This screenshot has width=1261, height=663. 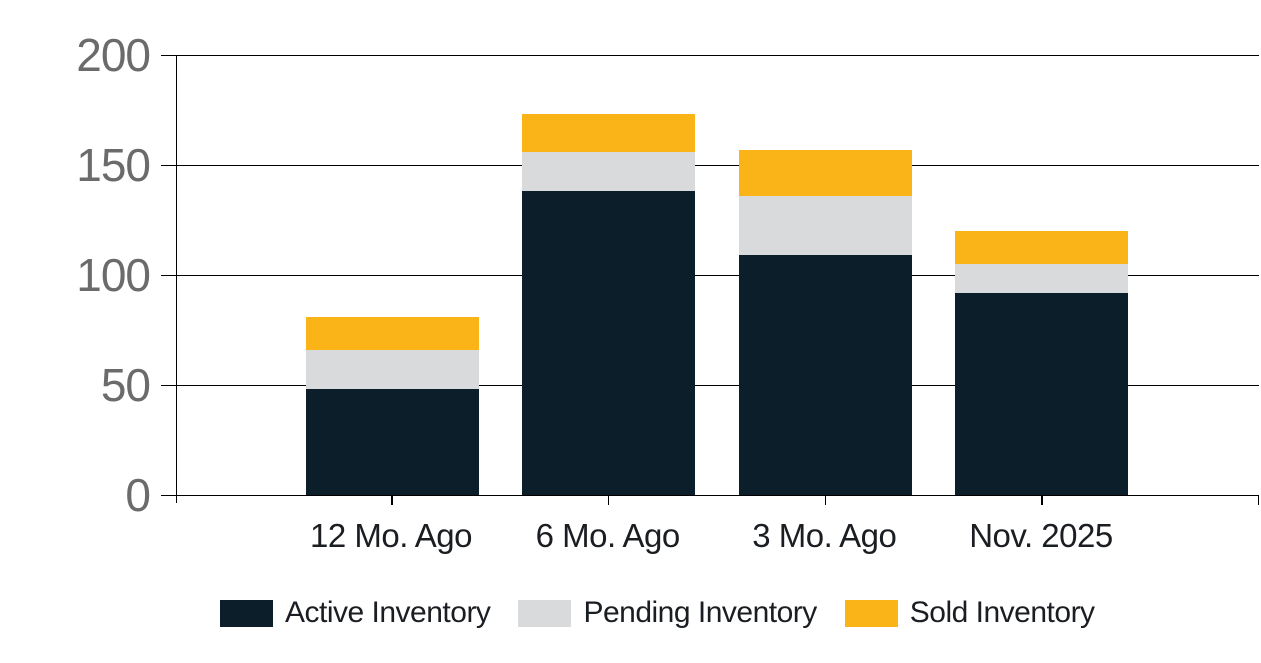 I want to click on bar-segment-nov-2025-pending-inventory, so click(x=1042, y=278).